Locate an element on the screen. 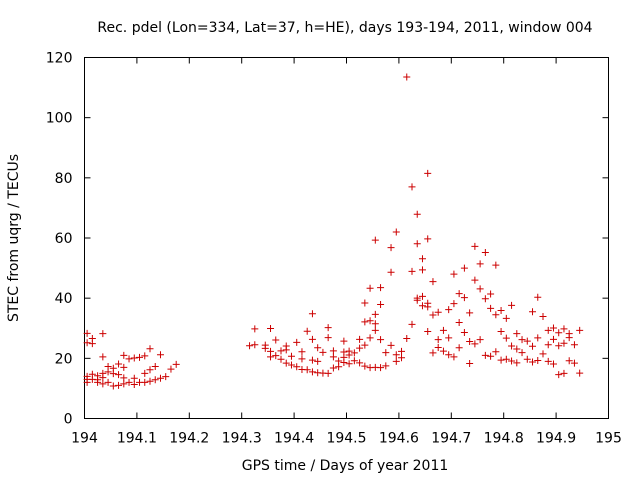 The width and height of the screenshot is (640, 480). x-tick-label: 194.6 is located at coordinates (399, 439).